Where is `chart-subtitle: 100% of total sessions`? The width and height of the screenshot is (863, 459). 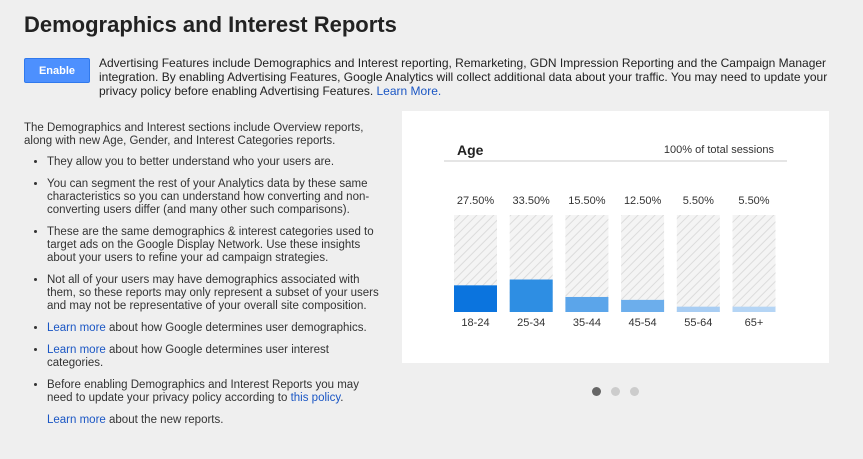
chart-subtitle: 100% of total sessions is located at coordinates (719, 150).